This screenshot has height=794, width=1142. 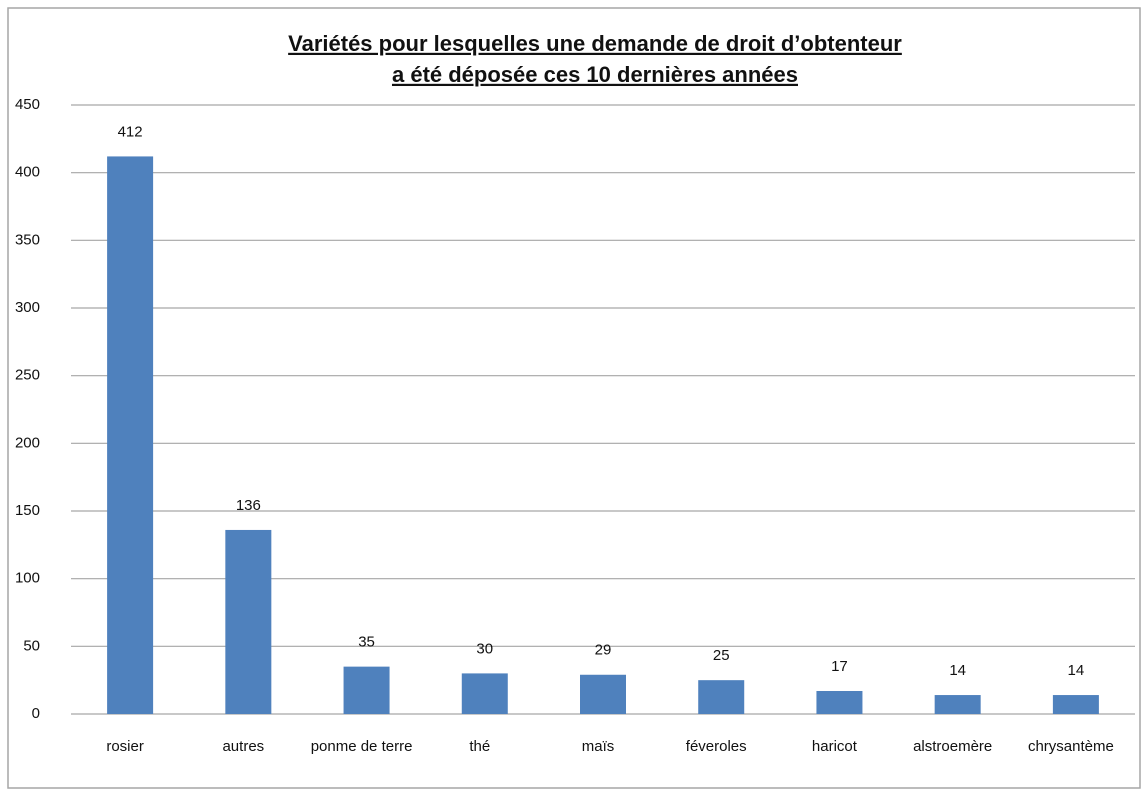 What do you see at coordinates (716, 746) in the screenshot?
I see `x-tick-label: féveroles` at bounding box center [716, 746].